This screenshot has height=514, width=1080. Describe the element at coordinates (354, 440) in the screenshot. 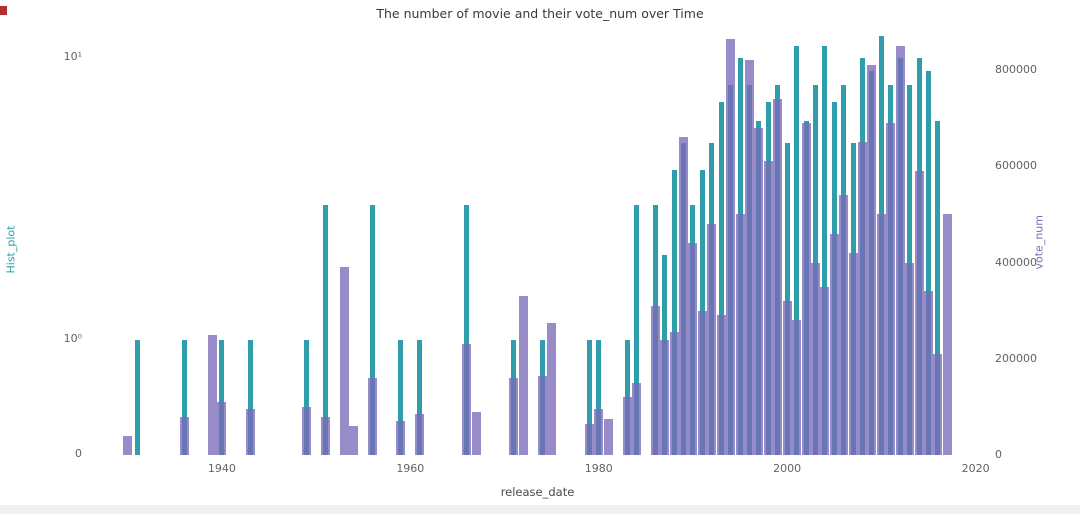

I see `bar-vote_num-1954` at that location.